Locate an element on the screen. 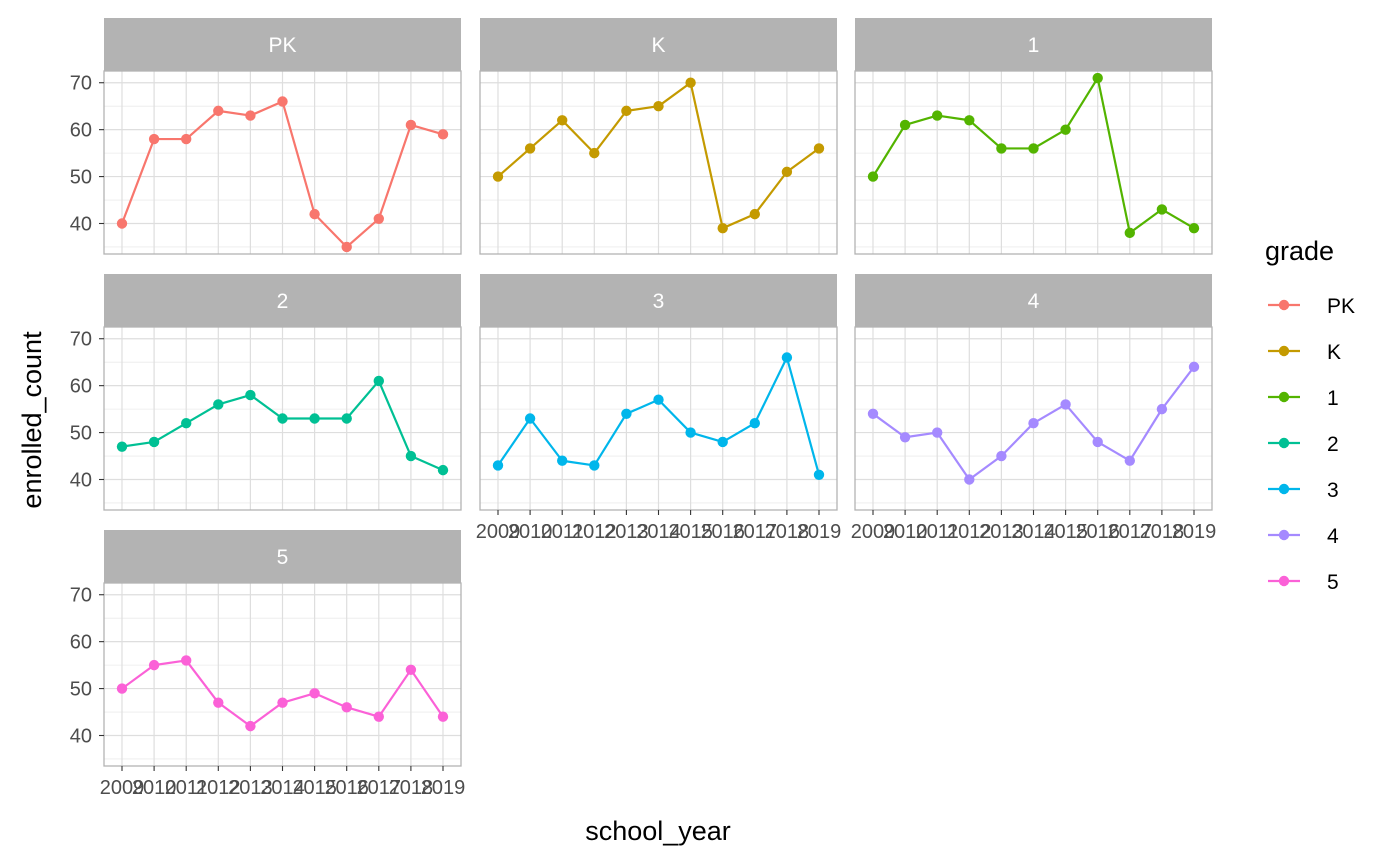 The width and height of the screenshot is (1400, 865). facet-panel-2: 2 40 50 60 70 is located at coordinates (266, 392).